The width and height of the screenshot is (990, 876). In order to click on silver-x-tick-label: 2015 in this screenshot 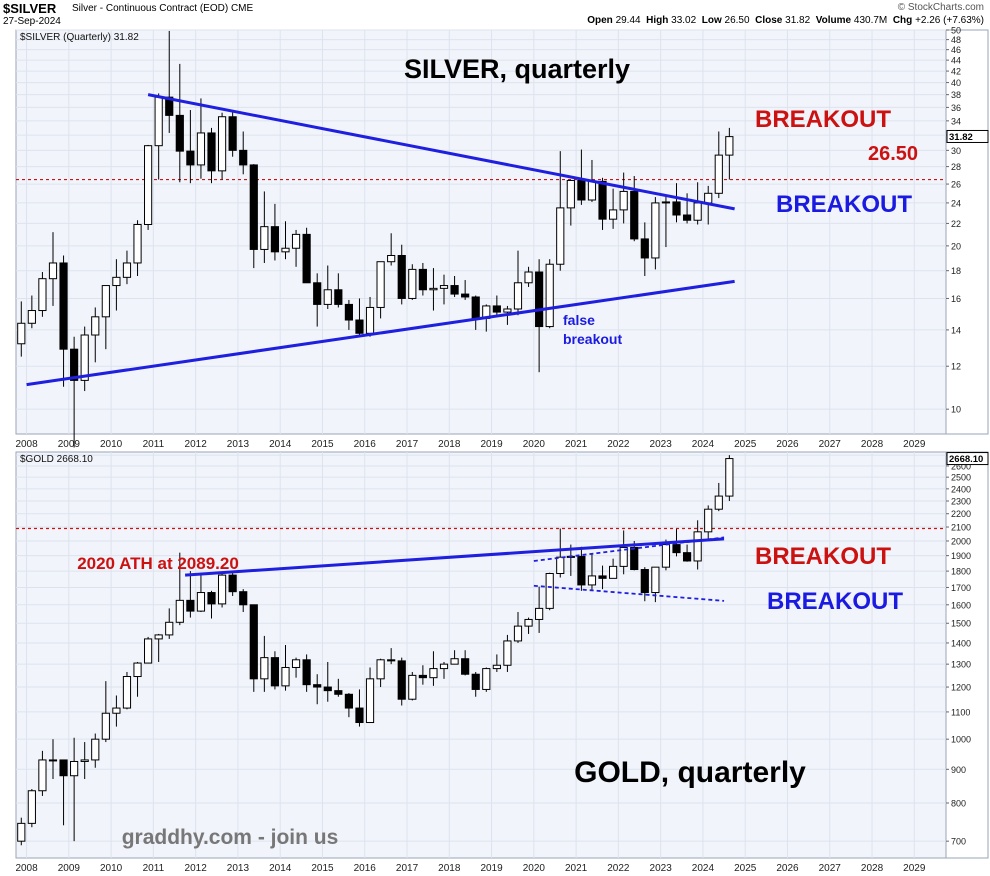, I will do `click(322, 444)`.